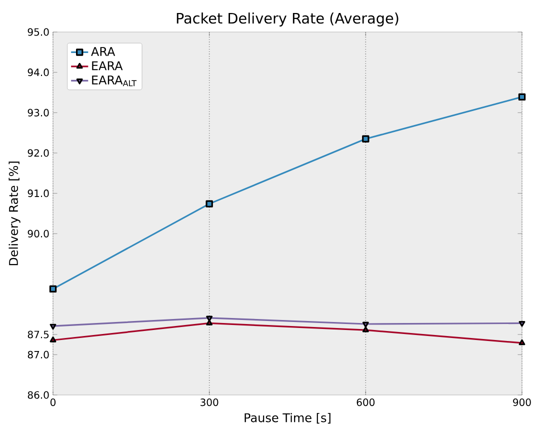 The image size is (536, 430). What do you see at coordinates (114, 81) in the screenshot?
I see `legend-label: EARA$_{ALT}$` at bounding box center [114, 81].